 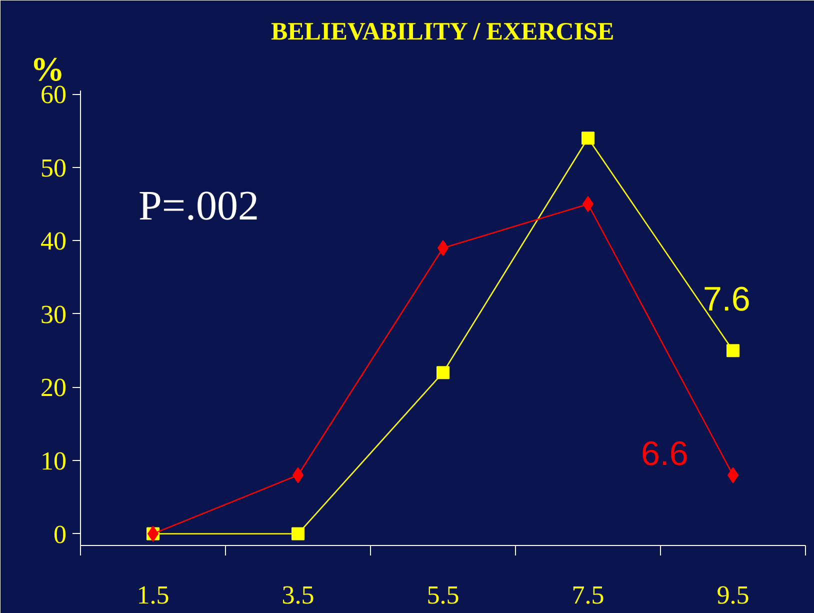 What do you see at coordinates (442, 32) in the screenshot?
I see `chart-title: BELIEVABILITY / EXERCISE` at bounding box center [442, 32].